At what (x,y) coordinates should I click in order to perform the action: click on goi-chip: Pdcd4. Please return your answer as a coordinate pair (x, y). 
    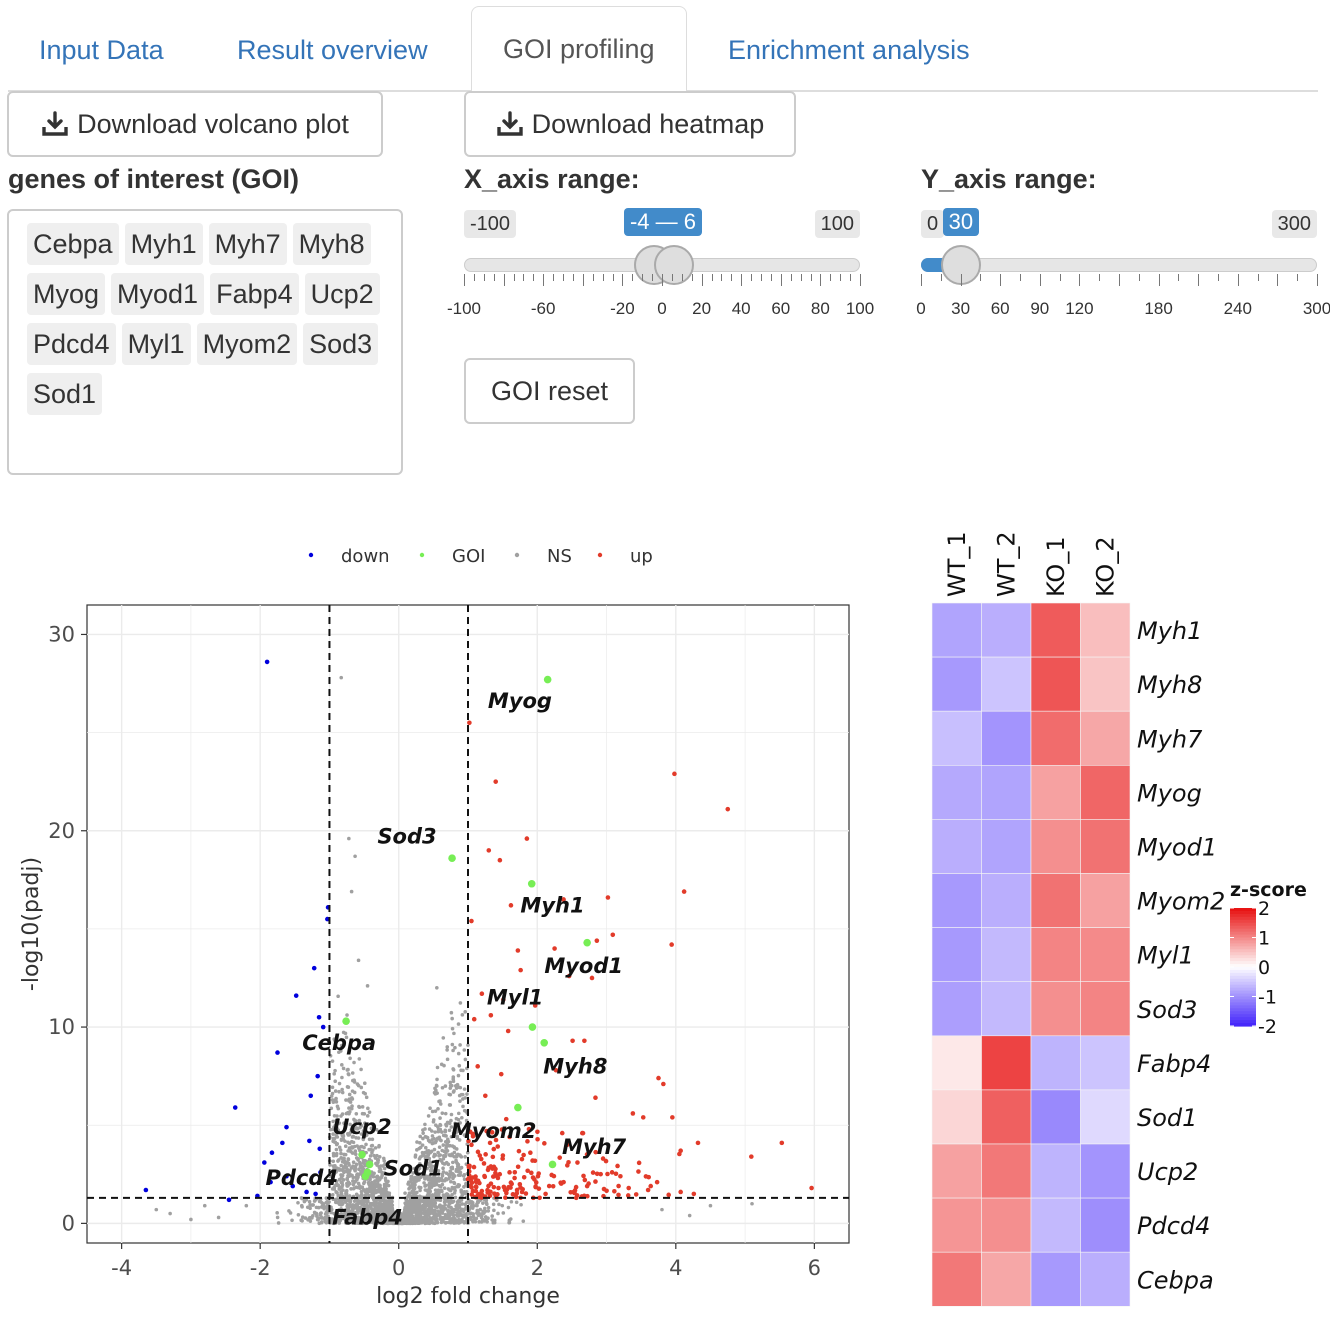
    Looking at the image, I should click on (71, 344).